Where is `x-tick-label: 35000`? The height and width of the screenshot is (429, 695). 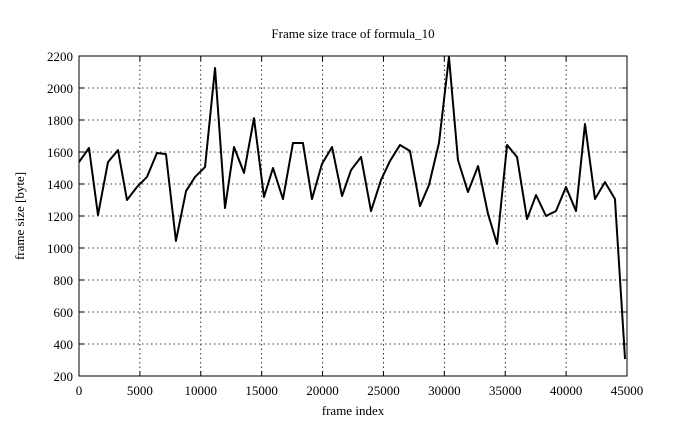 x-tick-label: 35000 is located at coordinates (505, 390).